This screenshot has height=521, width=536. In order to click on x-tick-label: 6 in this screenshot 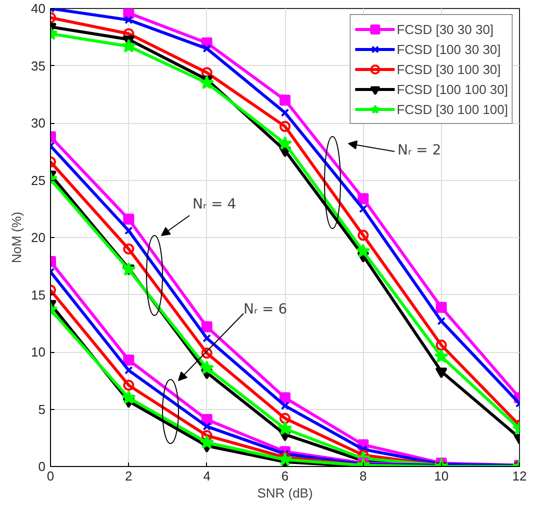, I will do `click(285, 476)`.